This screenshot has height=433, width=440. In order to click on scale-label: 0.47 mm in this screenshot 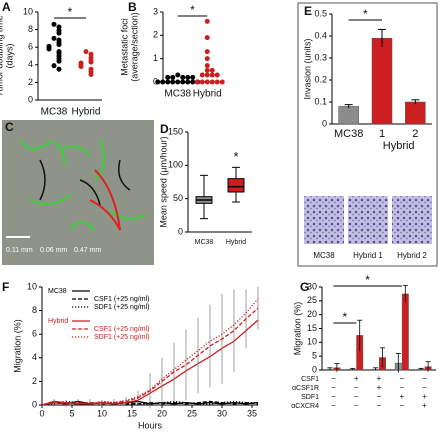, I will do `click(87, 250)`.